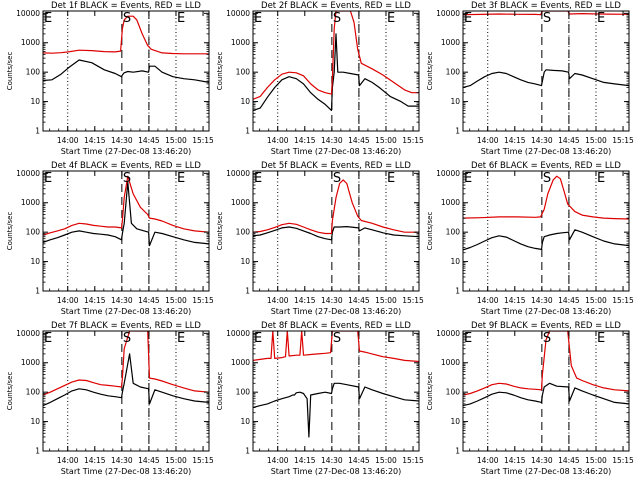  Describe the element at coordinates (546, 166) in the screenshot. I see `panel-title: Det 6f BLACK = Events, RED = LLD` at that location.